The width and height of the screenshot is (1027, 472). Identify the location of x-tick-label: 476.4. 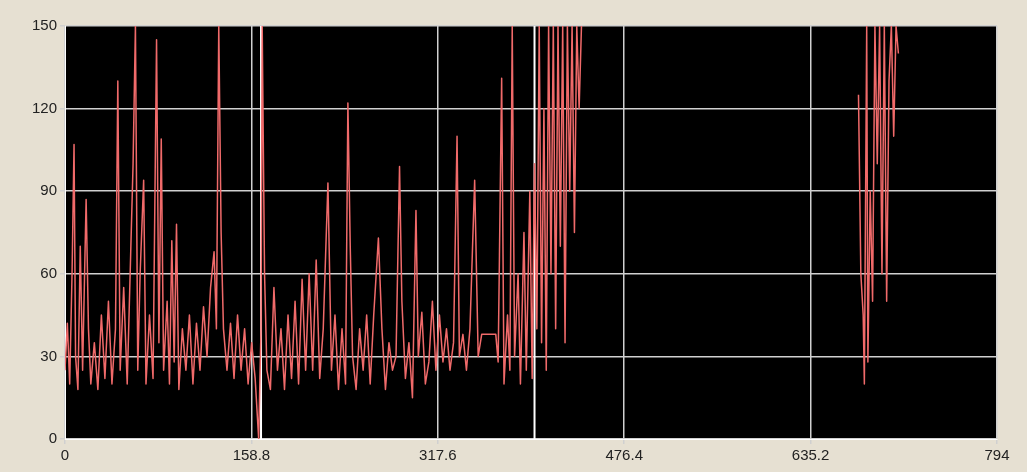
(624, 455).